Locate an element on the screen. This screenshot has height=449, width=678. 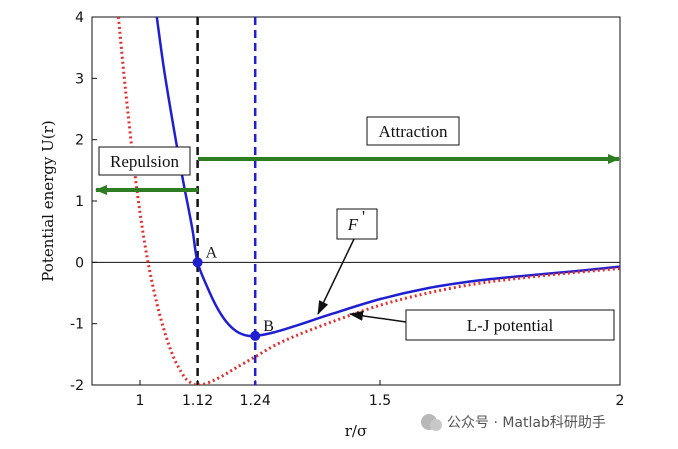
x-tick-label: 1.24 is located at coordinates (255, 401).